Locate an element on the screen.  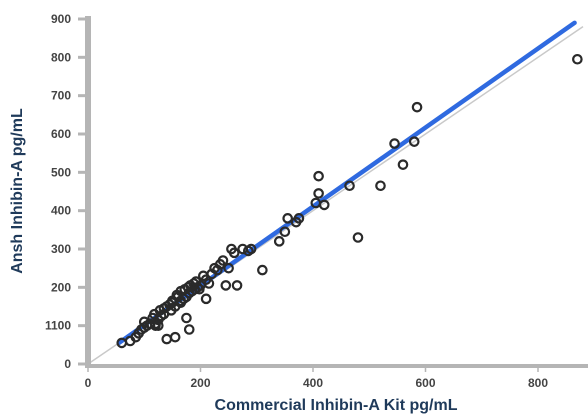
x-axis-title: Commercial Inhibin-A Kit pg/mL is located at coordinates (336, 405).